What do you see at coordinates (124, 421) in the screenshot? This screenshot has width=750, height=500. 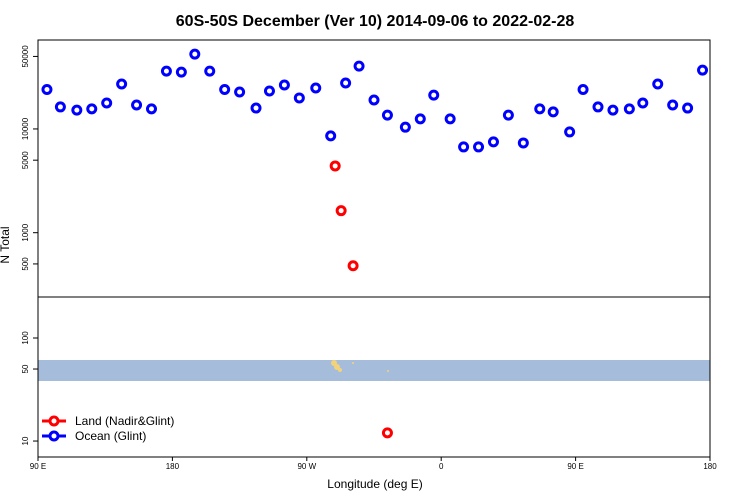 I see `legend-label: Land (Nadir&Glint)` at bounding box center [124, 421].